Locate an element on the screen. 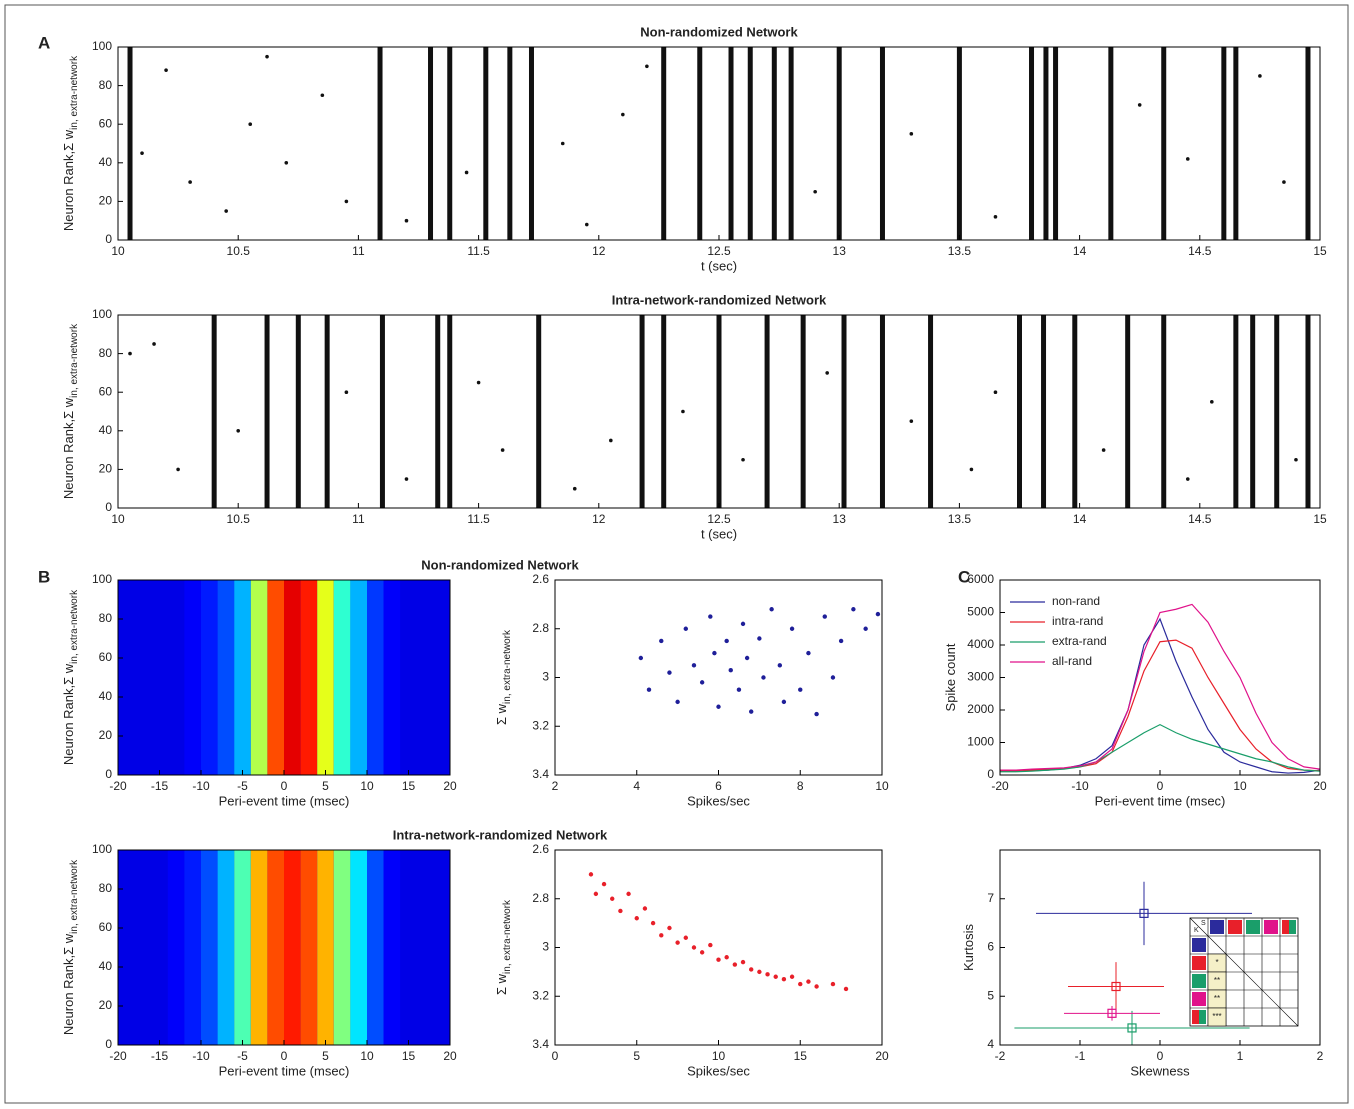 The height and width of the screenshot is (1109, 1354). y-tick-label: 100 is located at coordinates (102, 46).